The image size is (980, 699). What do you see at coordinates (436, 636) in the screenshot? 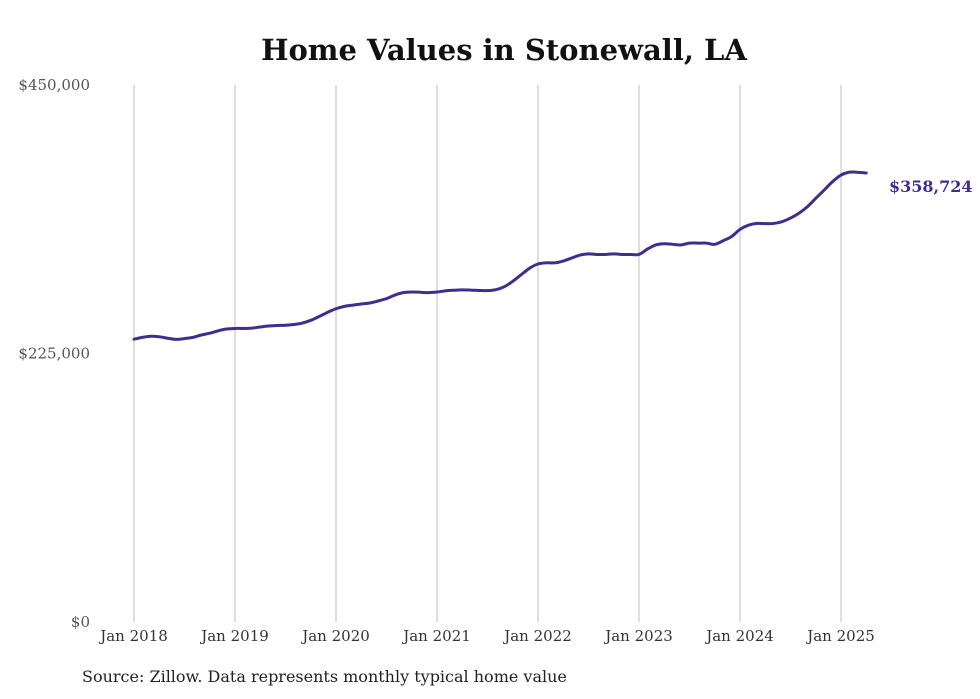
I see `x-tick-label: Jan 2021` at bounding box center [436, 636].